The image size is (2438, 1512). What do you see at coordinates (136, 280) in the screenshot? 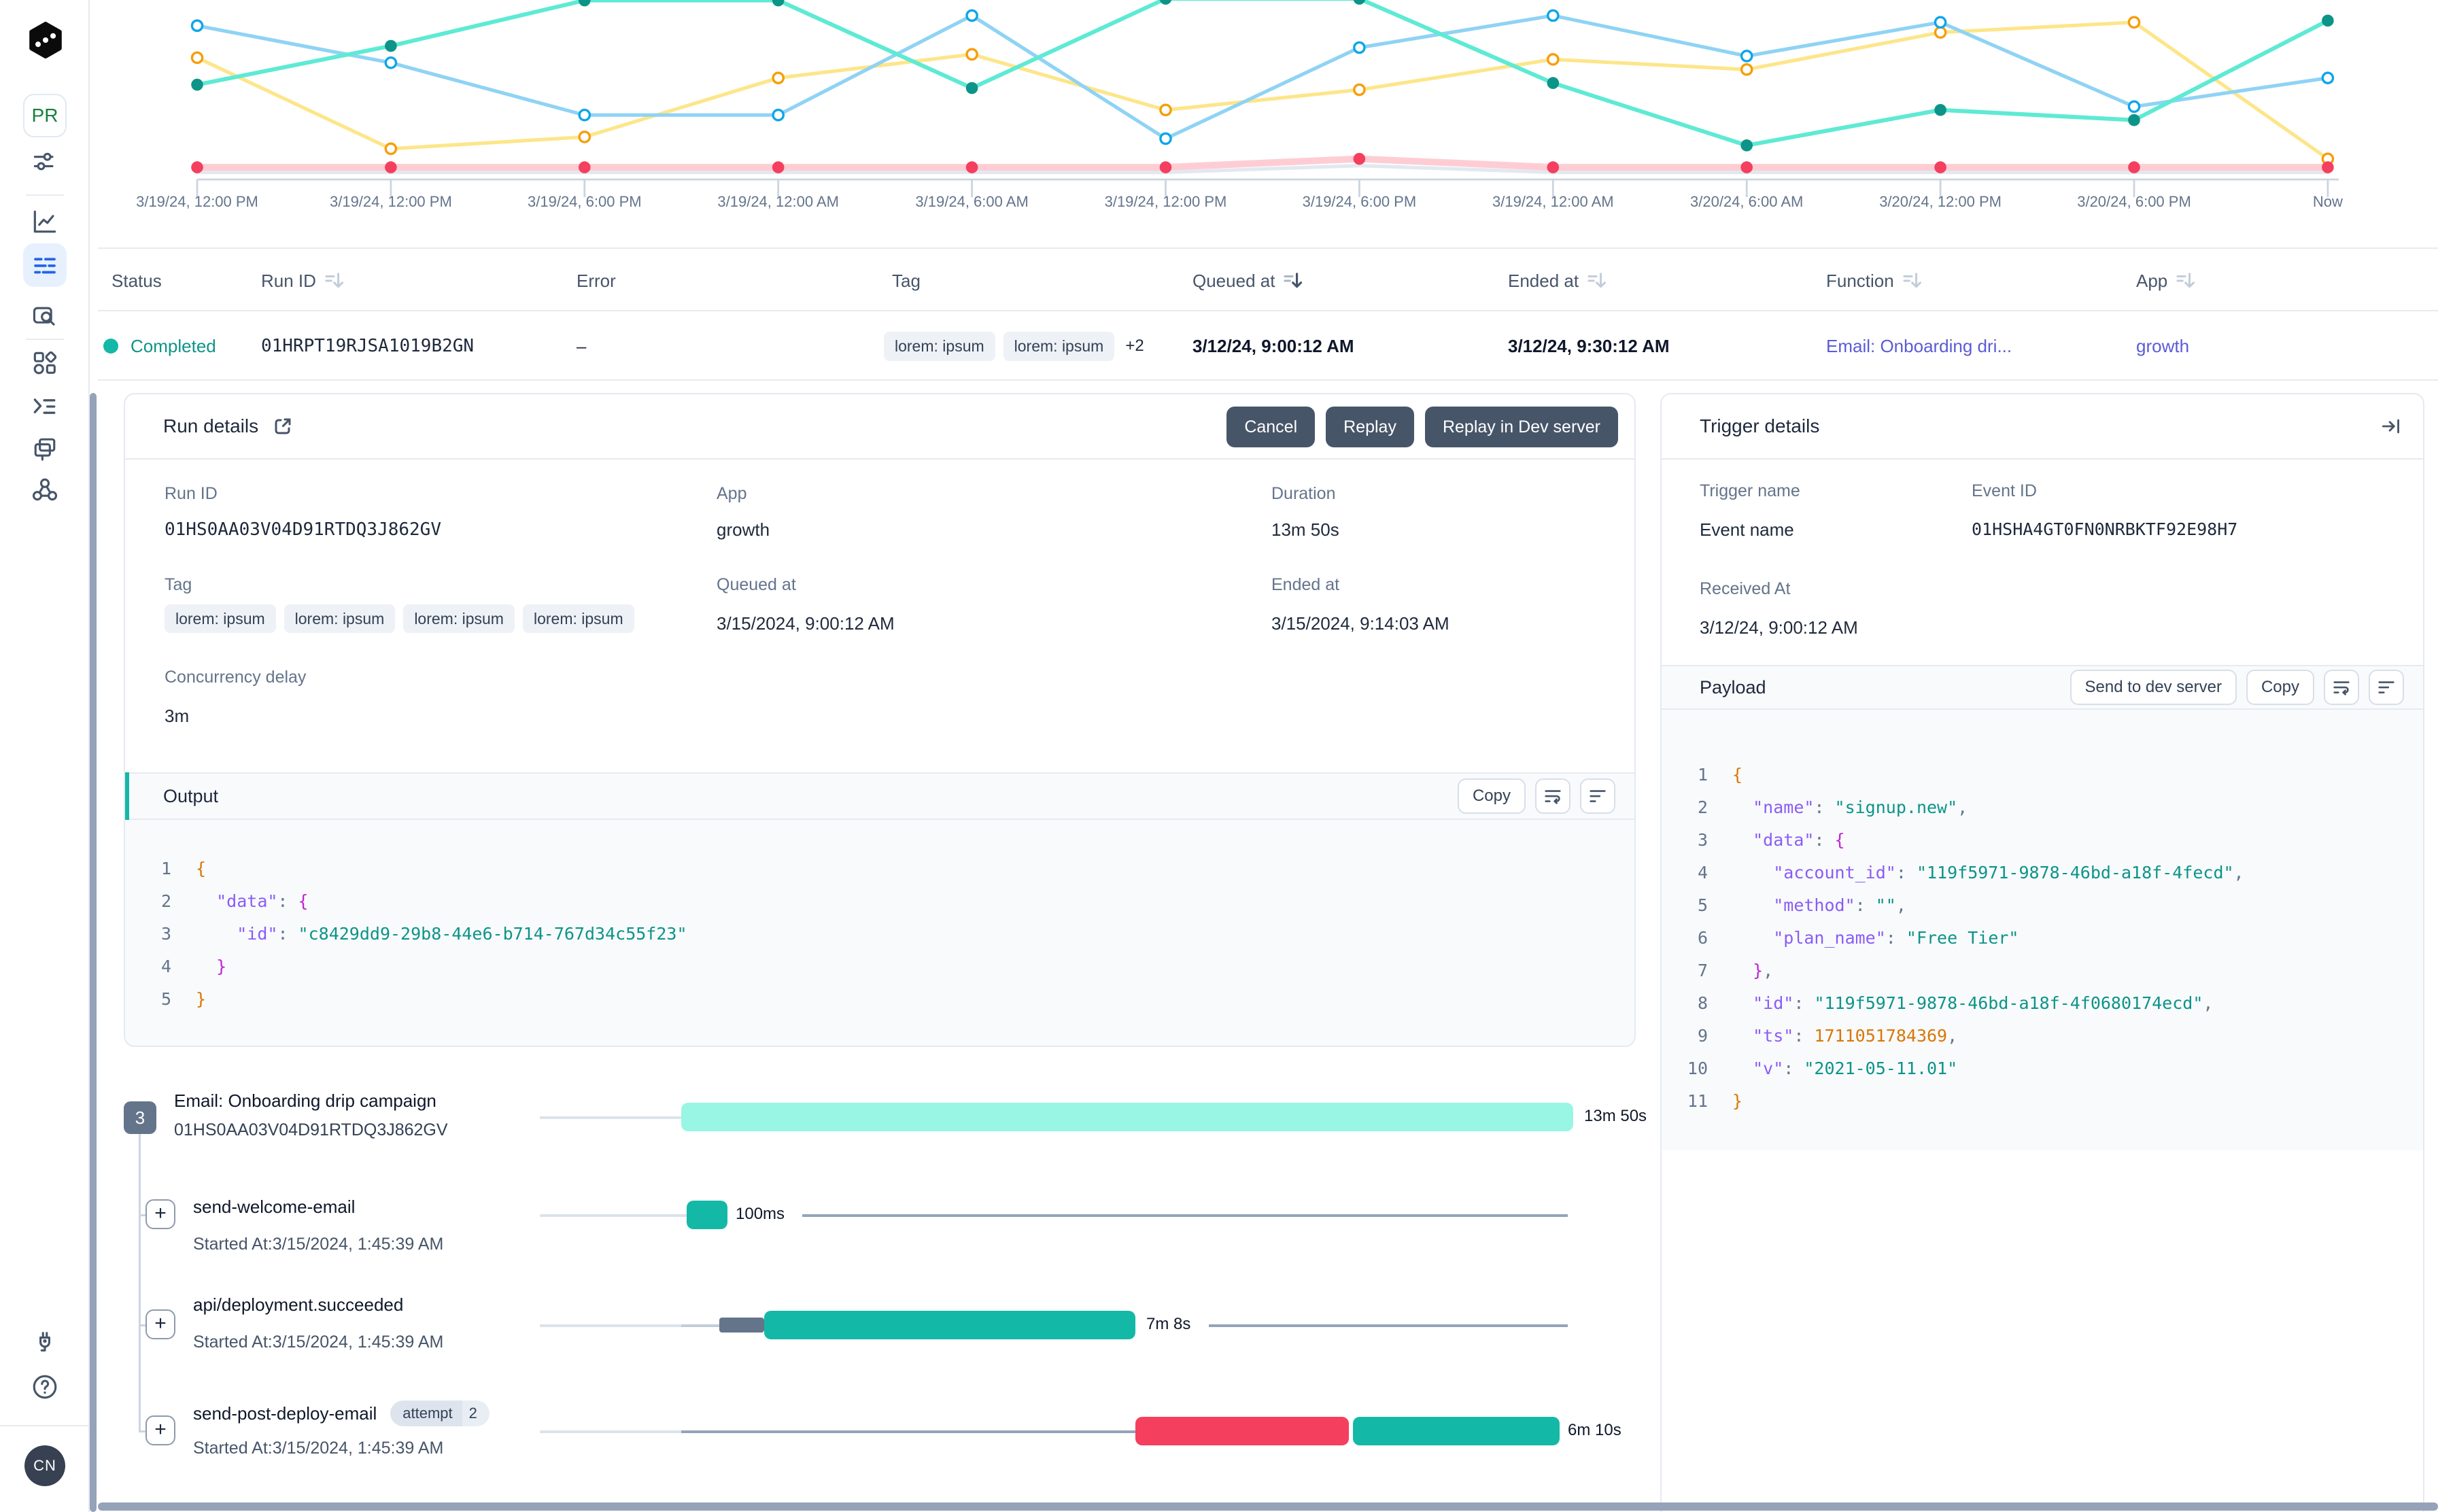
I see `column-header-status: Status` at bounding box center [136, 280].